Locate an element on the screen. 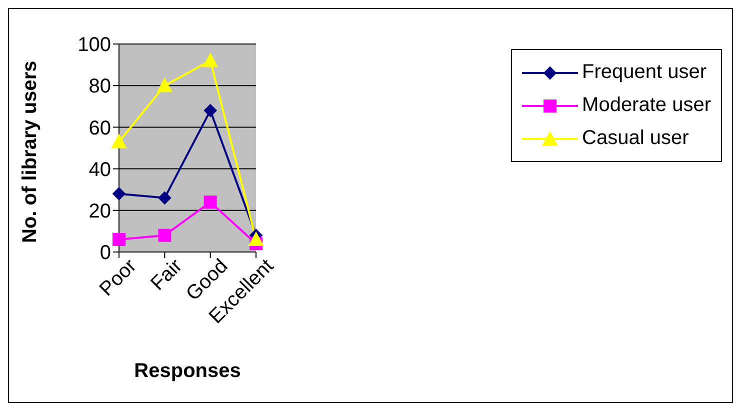  y-tick-label: 20 is located at coordinates (99, 211).